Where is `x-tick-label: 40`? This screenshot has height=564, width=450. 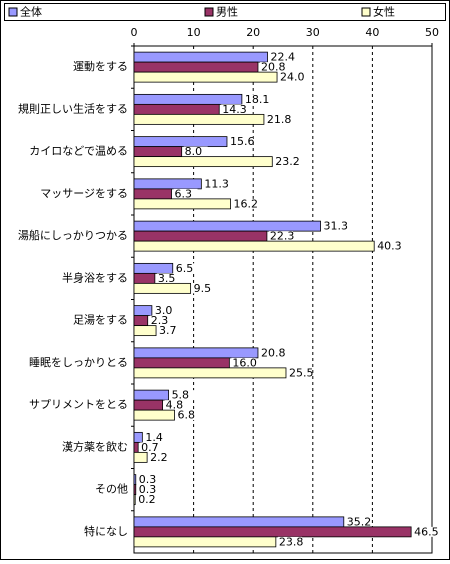 x-tick-label: 40 is located at coordinates (372, 32).